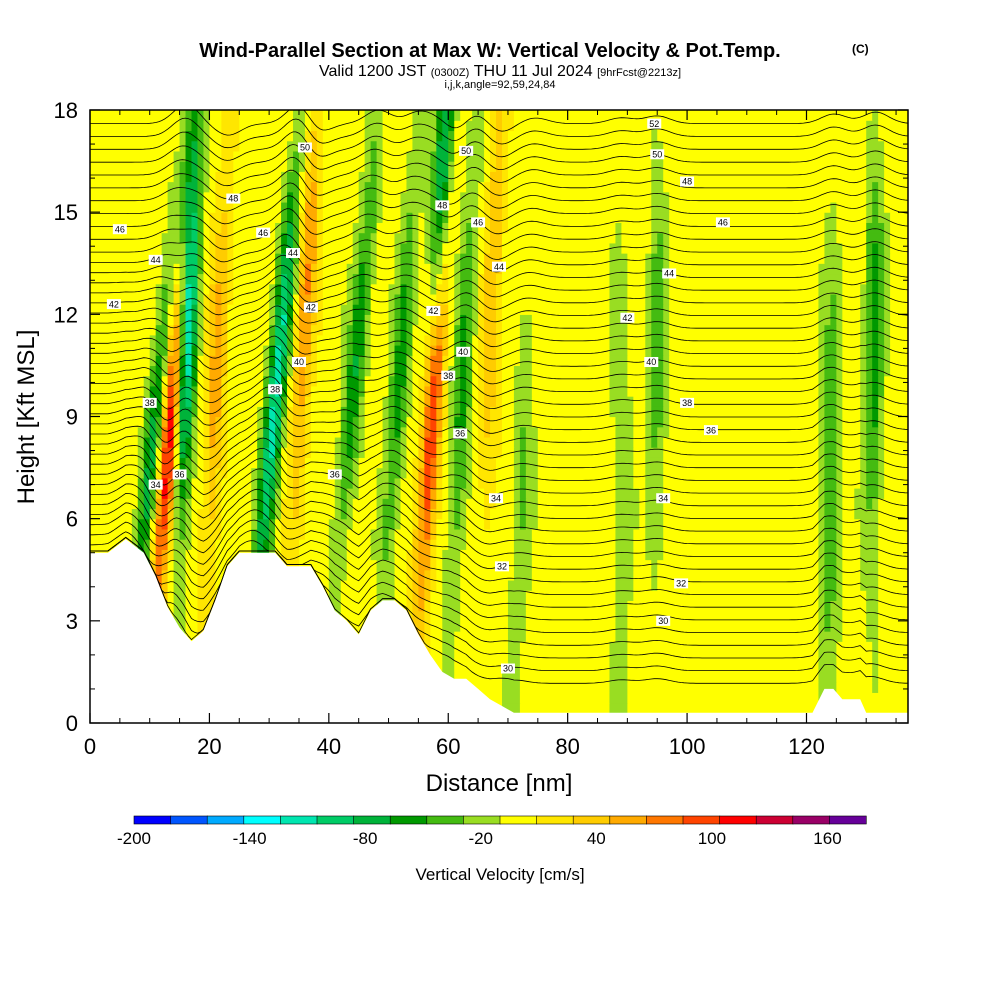  Describe the element at coordinates (66, 212) in the screenshot. I see `y-tick-label: 15` at that location.